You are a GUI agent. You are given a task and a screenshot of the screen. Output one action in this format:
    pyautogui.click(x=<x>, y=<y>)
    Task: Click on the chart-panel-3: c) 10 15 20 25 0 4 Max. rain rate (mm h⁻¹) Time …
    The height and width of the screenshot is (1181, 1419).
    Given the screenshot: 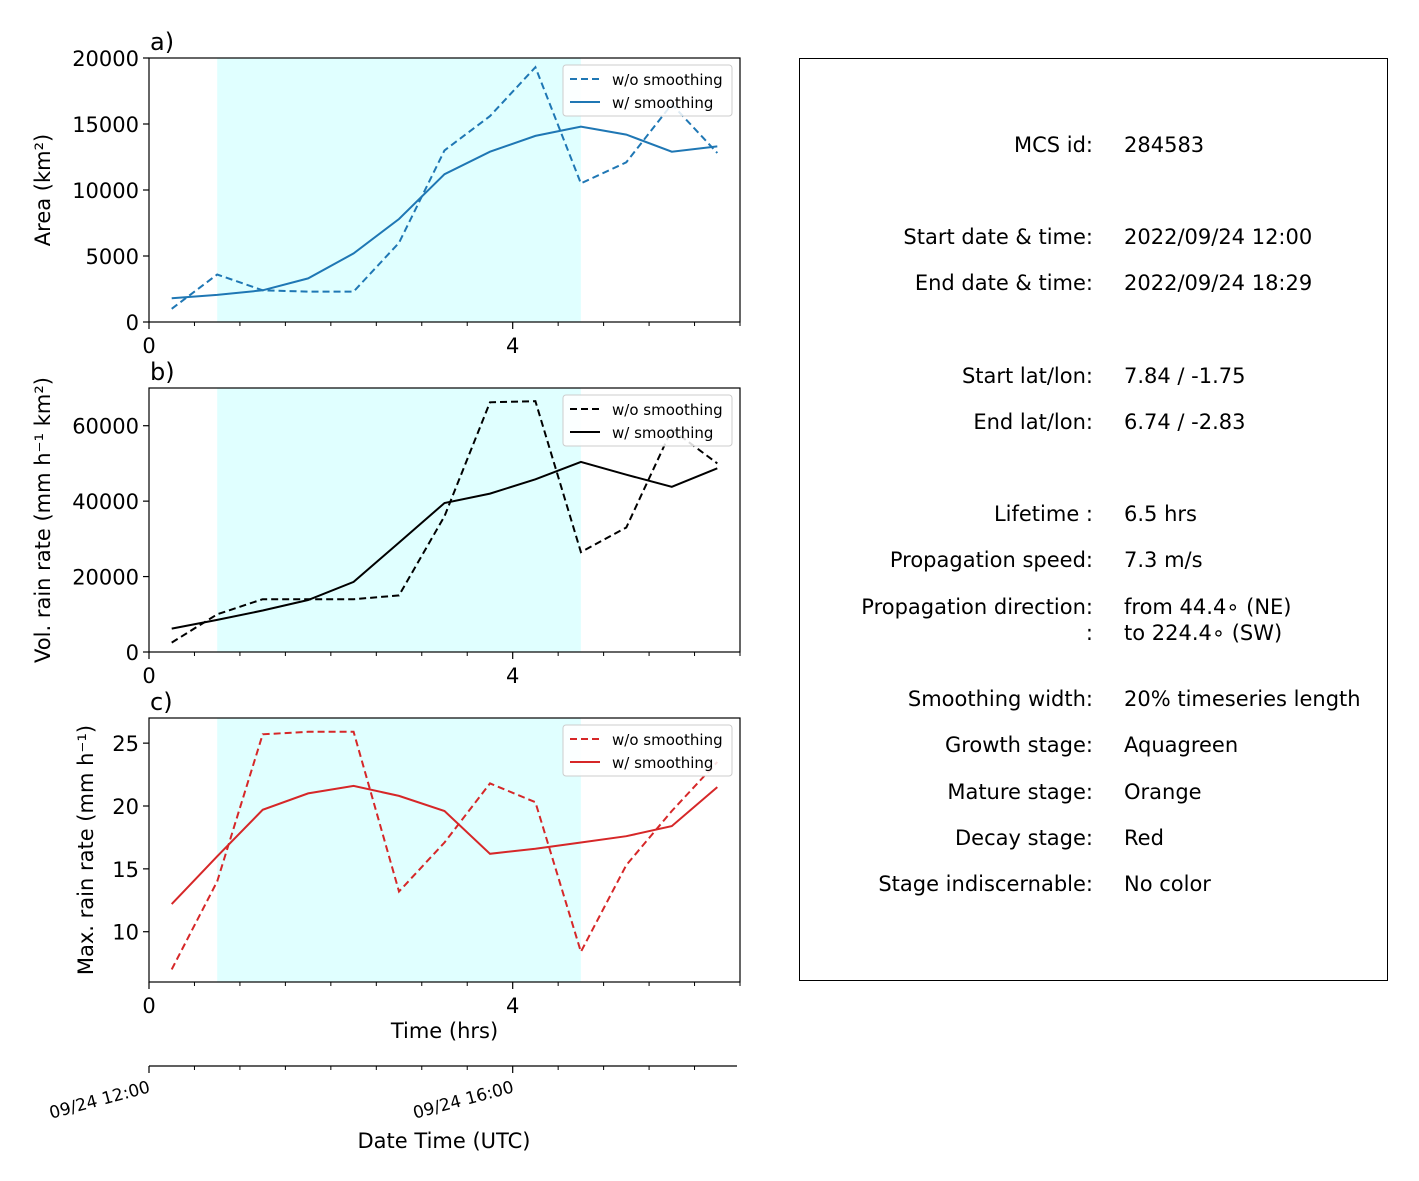 What is the action you would take?
    pyautogui.click(x=407, y=865)
    